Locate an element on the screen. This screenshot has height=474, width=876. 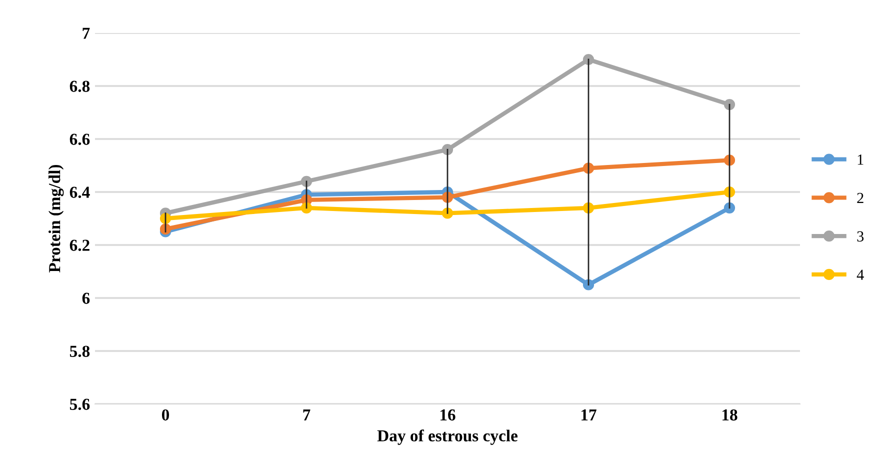
x-tick-label: 0 is located at coordinates (166, 415).